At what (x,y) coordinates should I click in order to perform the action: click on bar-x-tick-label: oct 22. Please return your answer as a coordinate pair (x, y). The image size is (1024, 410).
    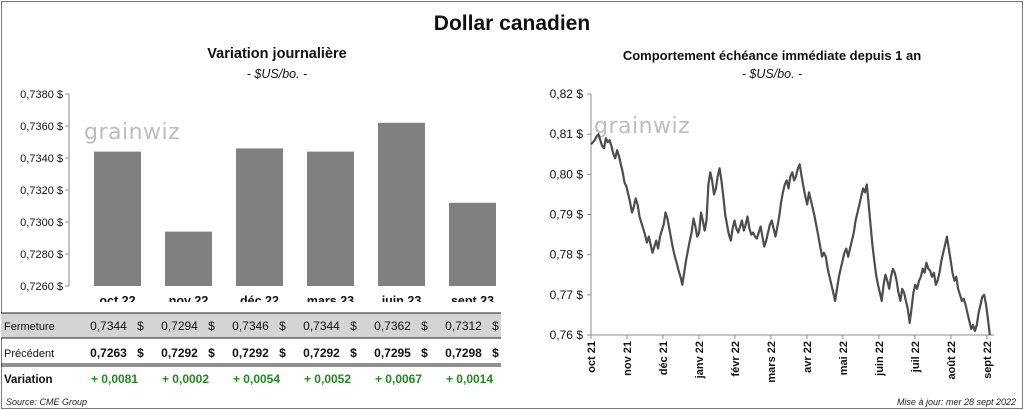
    Looking at the image, I should click on (117, 298).